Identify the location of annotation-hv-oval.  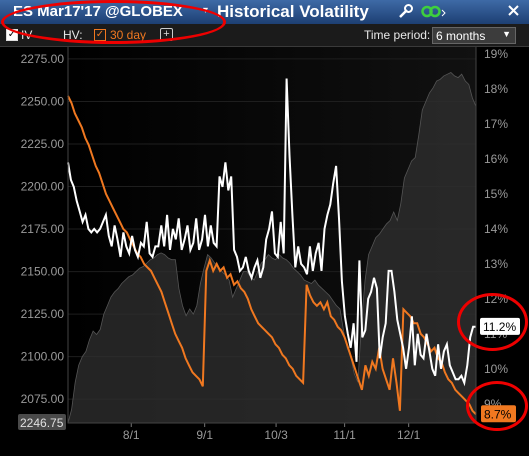
(497, 406).